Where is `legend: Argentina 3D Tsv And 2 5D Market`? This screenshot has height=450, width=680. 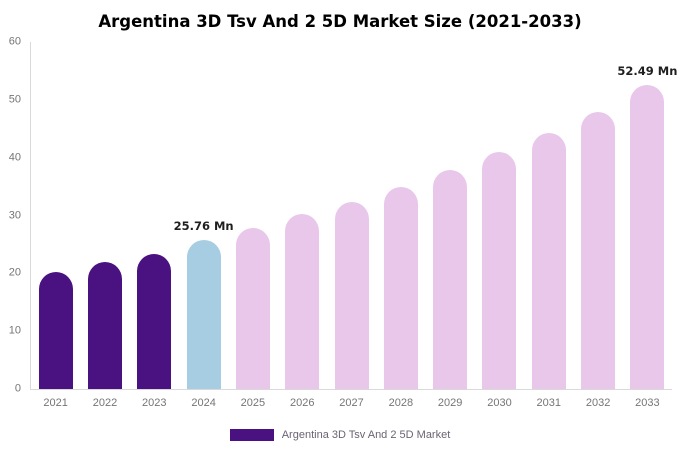 legend: Argentina 3D Tsv And 2 5D Market is located at coordinates (340, 435).